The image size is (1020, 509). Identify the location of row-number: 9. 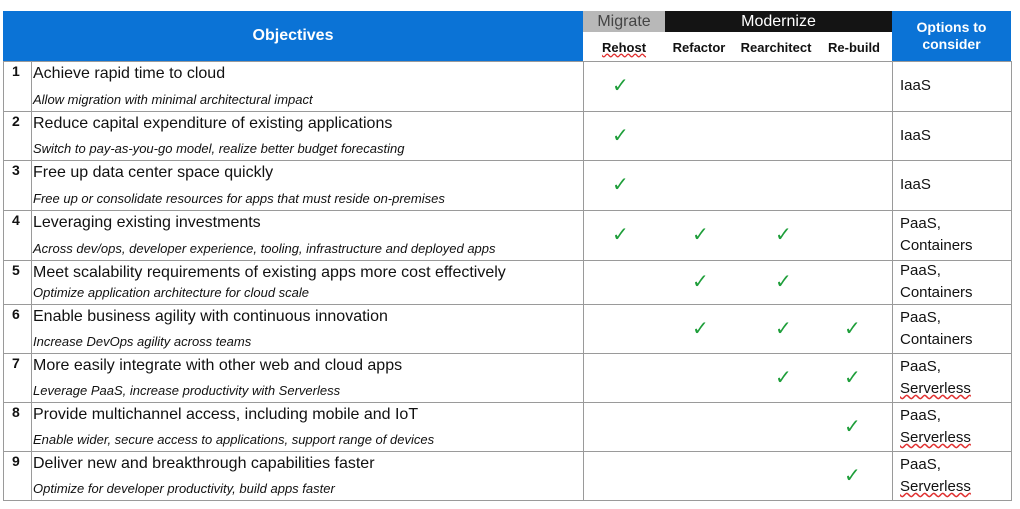
(16, 461).